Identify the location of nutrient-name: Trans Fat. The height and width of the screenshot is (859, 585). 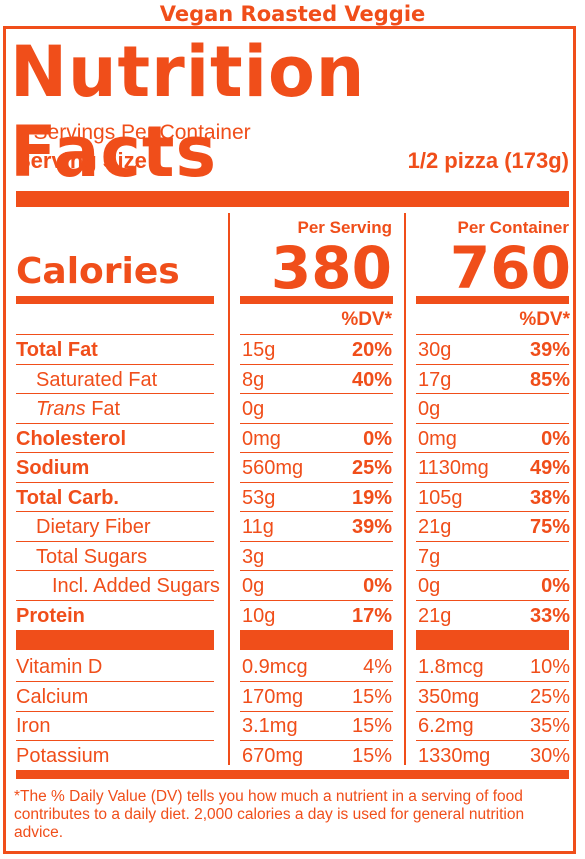
(78, 409).